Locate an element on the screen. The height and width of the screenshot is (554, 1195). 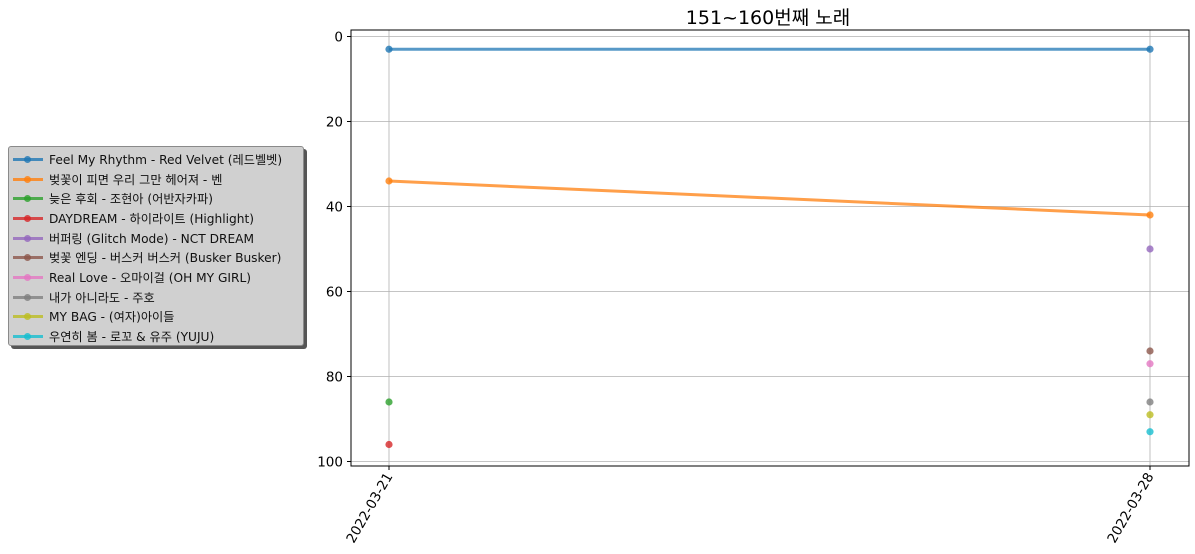
legend-item: 우연히 봄 - 로꼬 & 유주 (YUJU) is located at coordinates (156, 336).